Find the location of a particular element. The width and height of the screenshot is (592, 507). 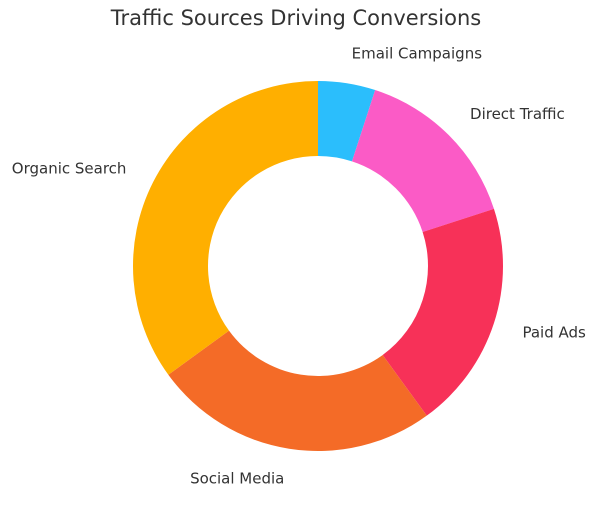

slice-paid-ads is located at coordinates (442, 312).